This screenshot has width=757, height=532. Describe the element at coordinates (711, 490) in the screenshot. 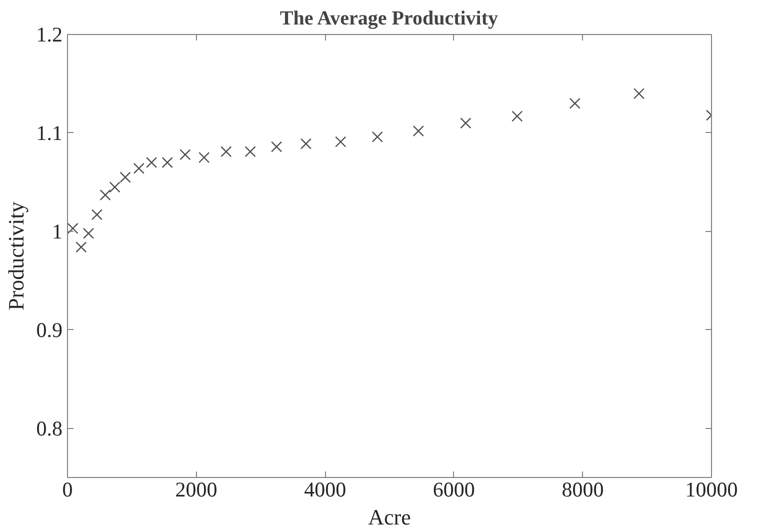

I see `x-tick-label: 10000` at that location.